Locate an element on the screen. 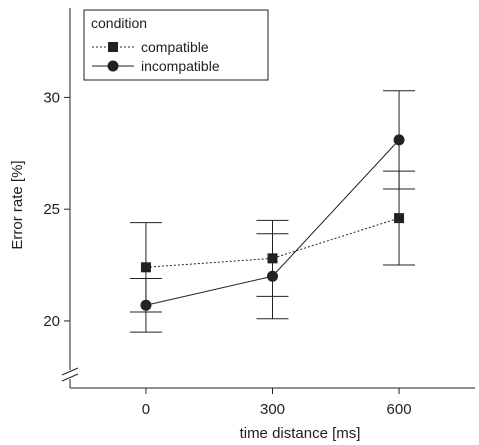 This screenshot has width=479, height=445. x-tick-label: 300 is located at coordinates (272, 409).